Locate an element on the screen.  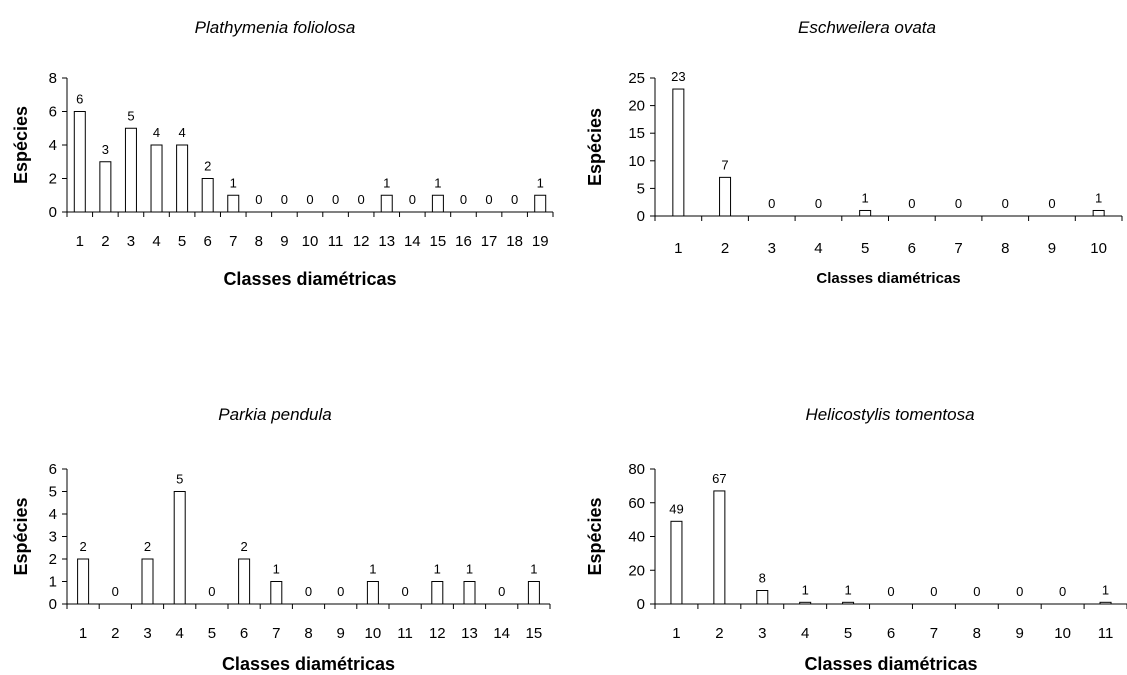
data-label: 6 is located at coordinates (79, 99).